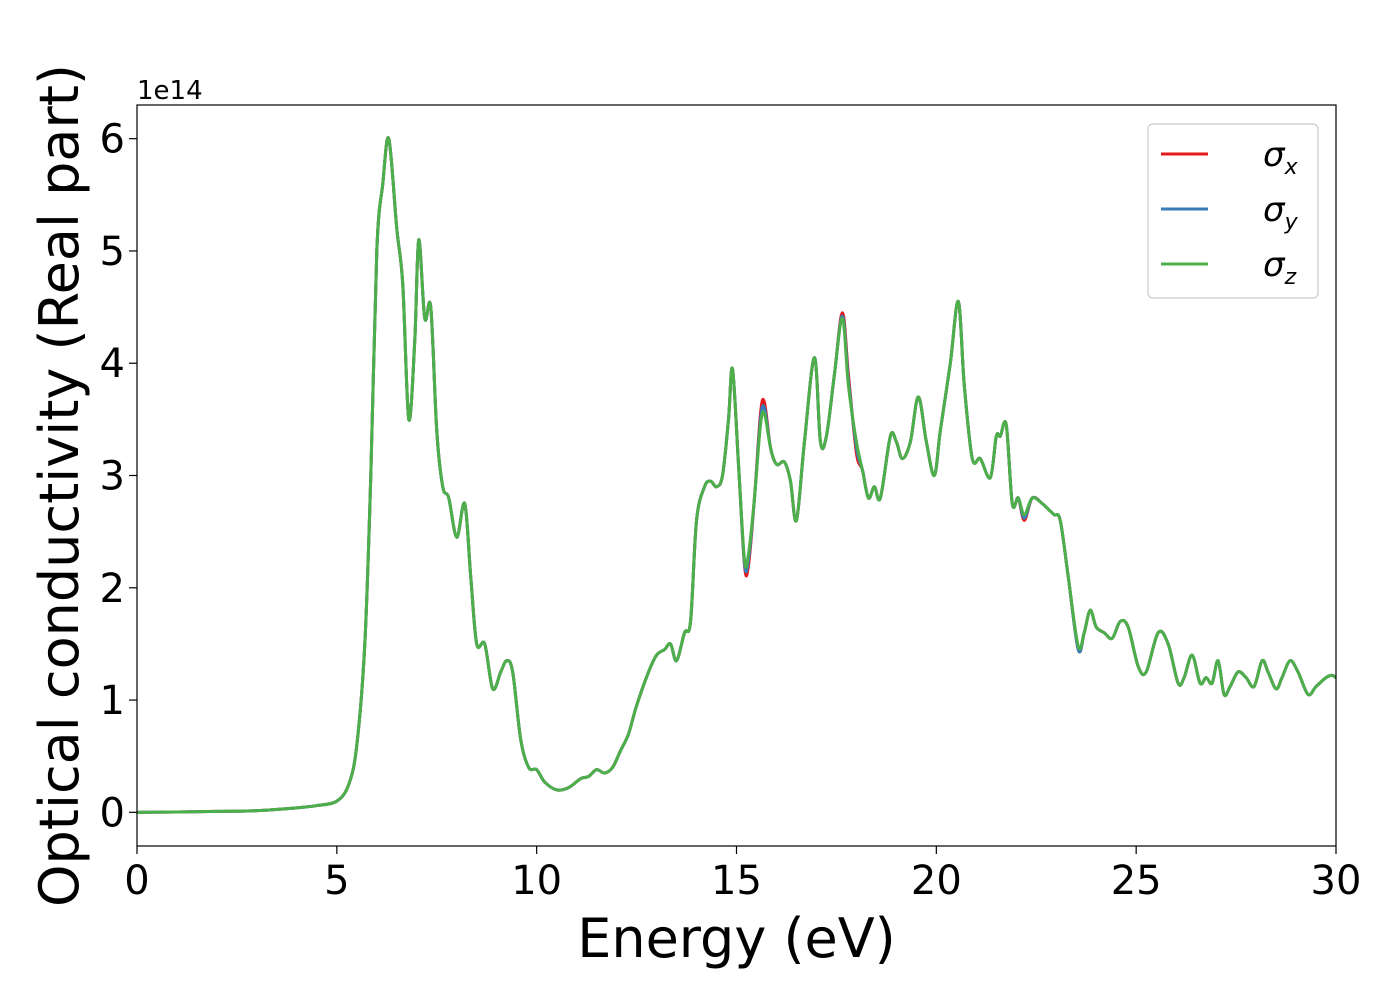 Image resolution: width=1400 pixels, height=1000 pixels. Describe the element at coordinates (112, 813) in the screenshot. I see `y-tick-label: 0` at that location.